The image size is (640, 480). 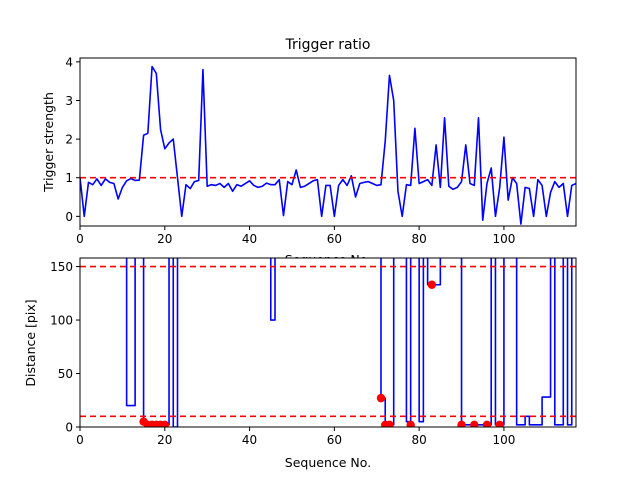 What do you see at coordinates (334, 440) in the screenshot?
I see `bottom-x-tick-label: 60` at bounding box center [334, 440].